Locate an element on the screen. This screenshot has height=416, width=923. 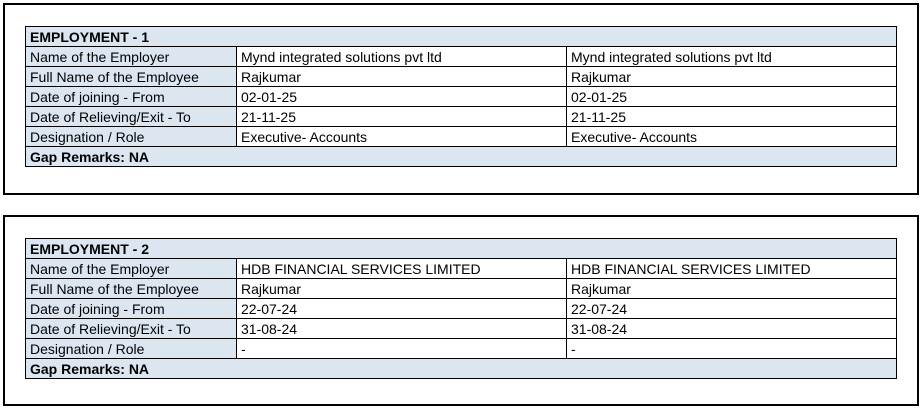
table-header-row: EMPLOYMENT - 2 is located at coordinates (461, 248).